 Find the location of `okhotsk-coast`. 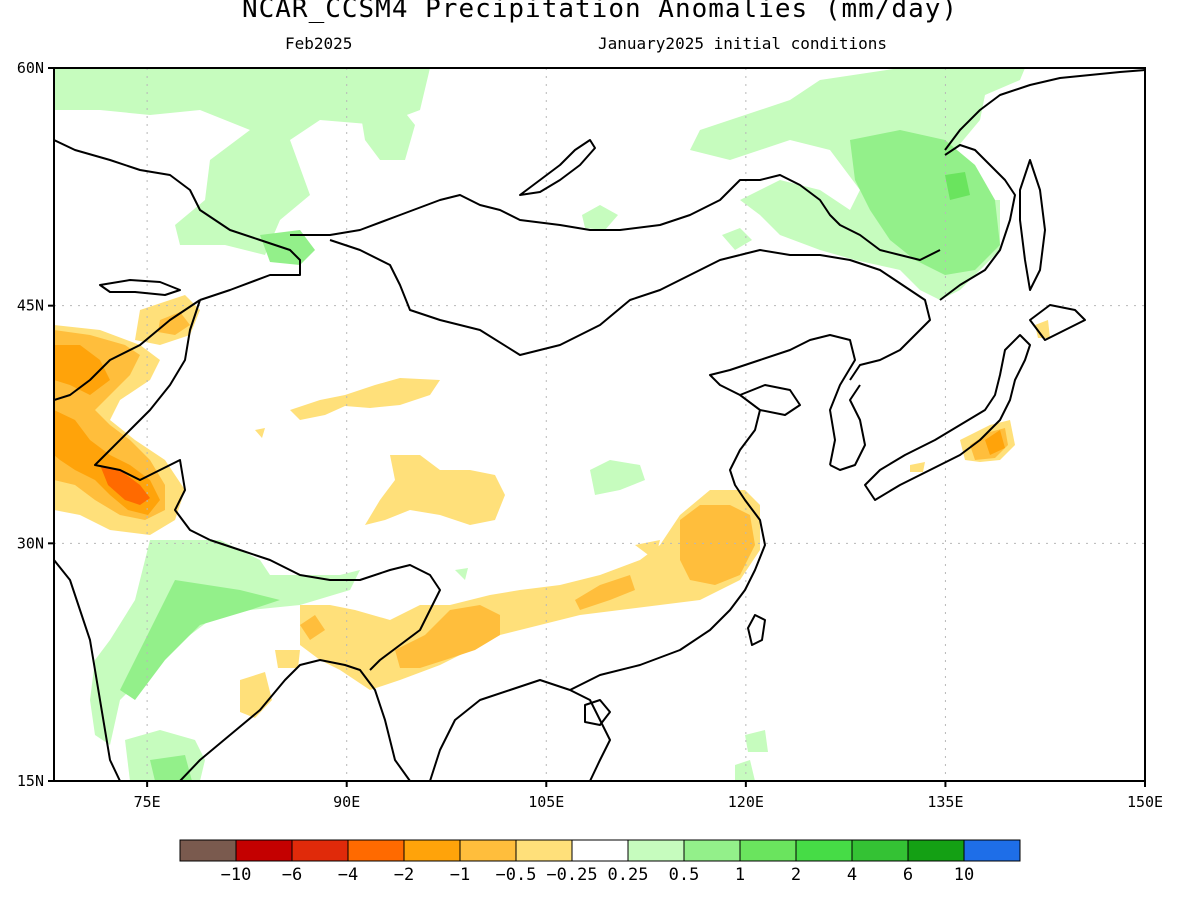

okhotsk-coast is located at coordinates (1044, 110).